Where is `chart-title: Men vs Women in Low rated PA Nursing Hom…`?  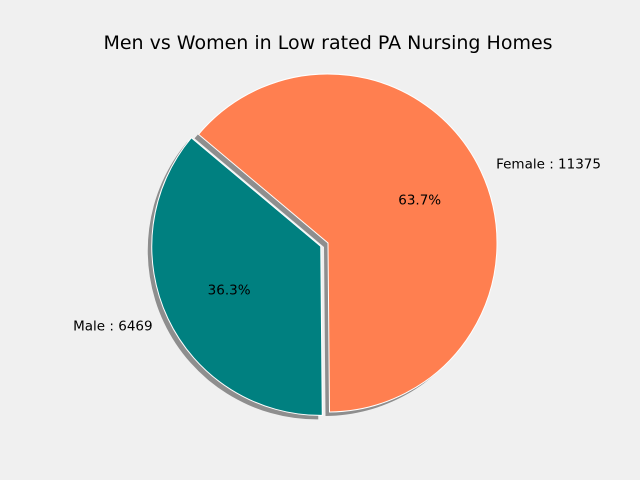 chart-title: Men vs Women in Low rated PA Nursing Hom… is located at coordinates (327, 43).